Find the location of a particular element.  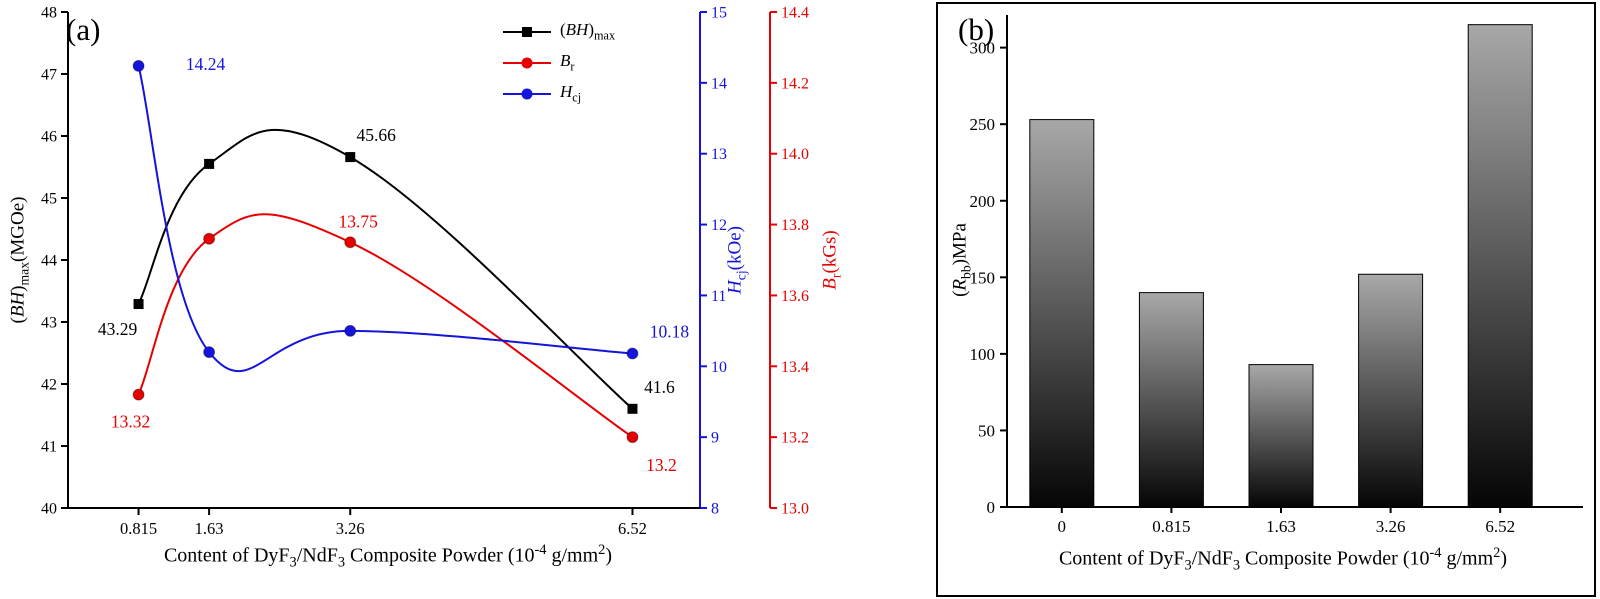

tick-label: 50 is located at coordinates (986, 430).